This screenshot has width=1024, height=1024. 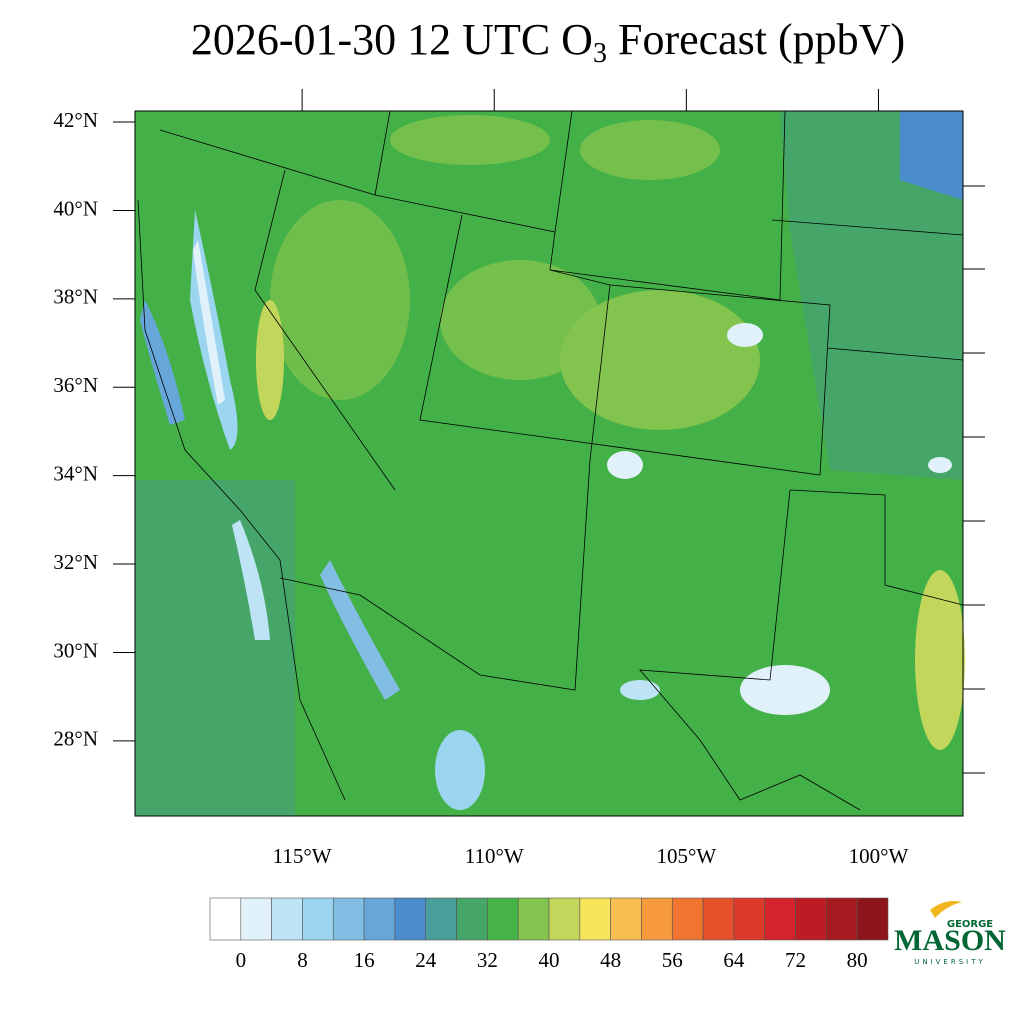 What do you see at coordinates (549, 960) in the screenshot?
I see `colorbar-label: 40` at bounding box center [549, 960].